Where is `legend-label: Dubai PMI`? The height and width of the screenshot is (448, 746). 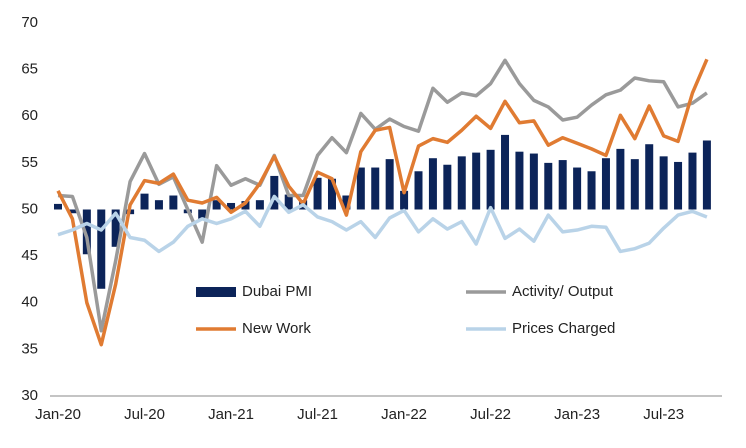 legend-label: Dubai PMI is located at coordinates (277, 291).